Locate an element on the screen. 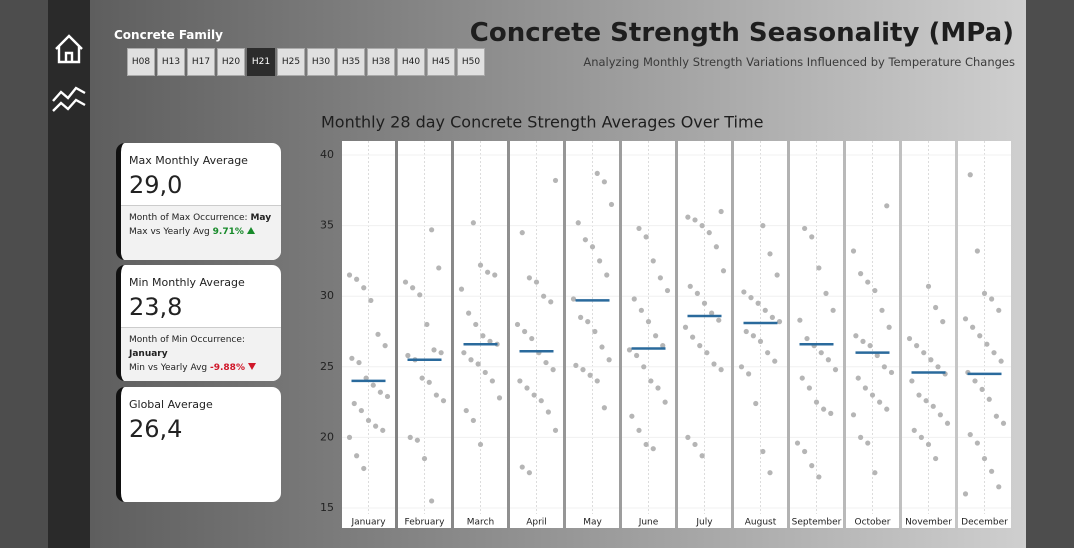 This screenshot has height=548, width=1074. filter-button: H17 is located at coordinates (201, 62).